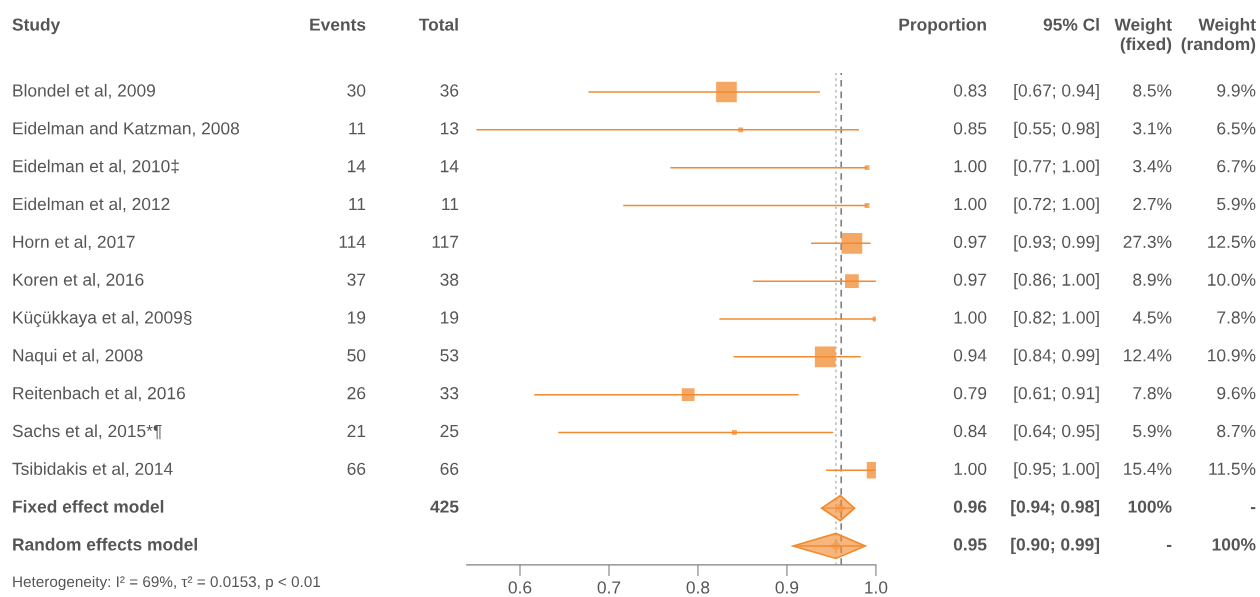  Describe the element at coordinates (1236, 431) in the screenshot. I see `text: 8.7%` at that location.